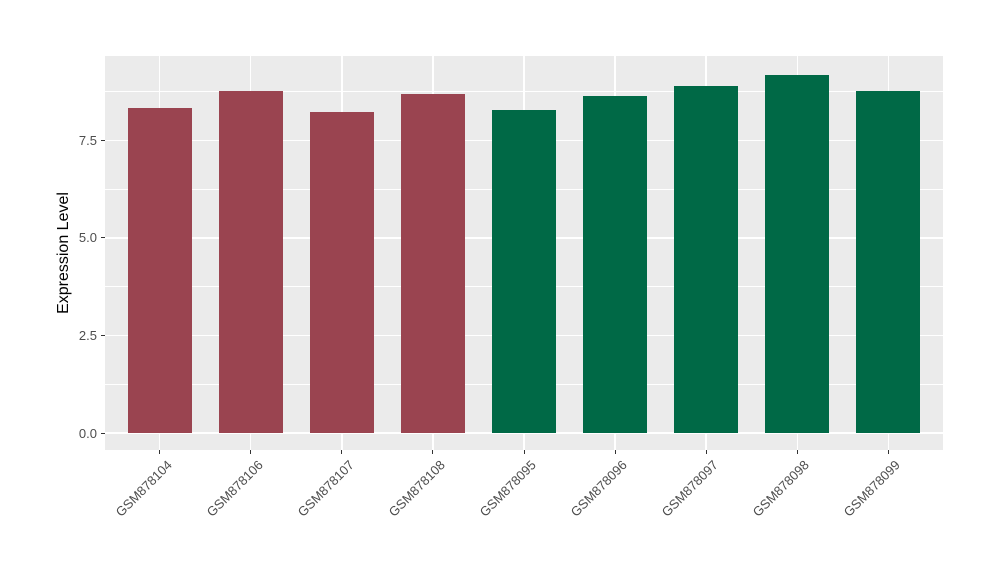 This screenshot has height=580, width=1000. I want to click on y-axis-tick-label: 0.0, so click(87, 433).